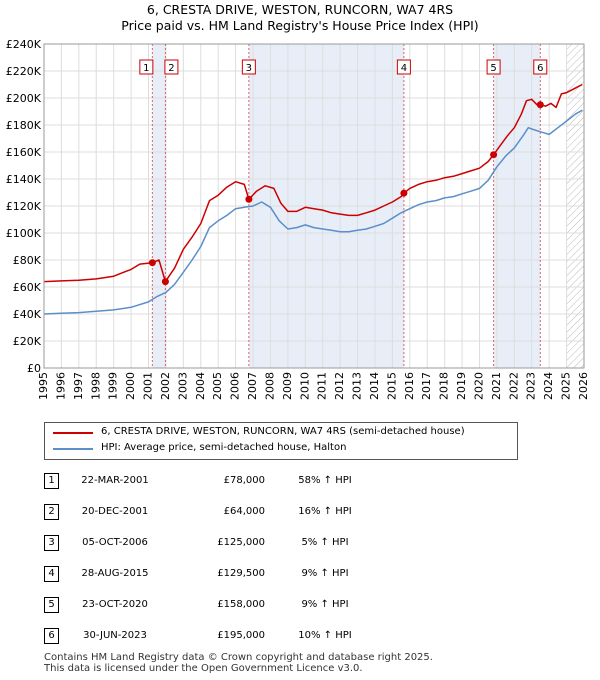  I want to click on x-tick-label: 1998, so click(95, 386).